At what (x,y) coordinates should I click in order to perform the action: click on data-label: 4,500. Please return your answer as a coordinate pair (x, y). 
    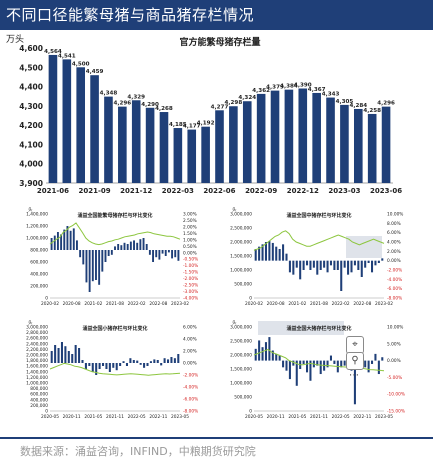
    Looking at the image, I should click on (81, 64).